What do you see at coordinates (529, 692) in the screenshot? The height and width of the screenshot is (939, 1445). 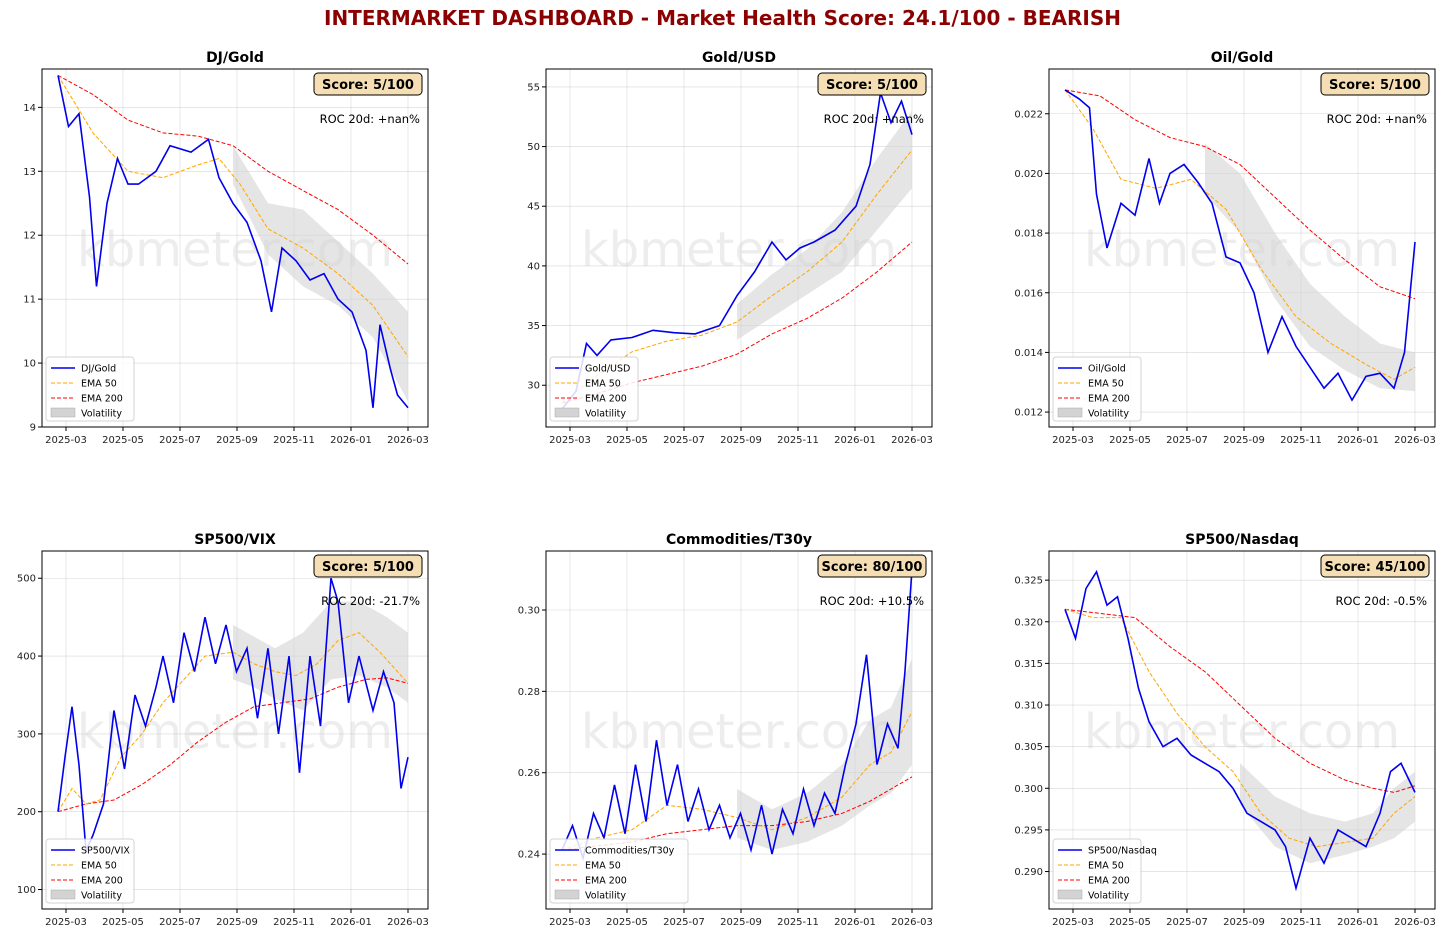 I see `y-tick-label: 0.28` at bounding box center [529, 692].